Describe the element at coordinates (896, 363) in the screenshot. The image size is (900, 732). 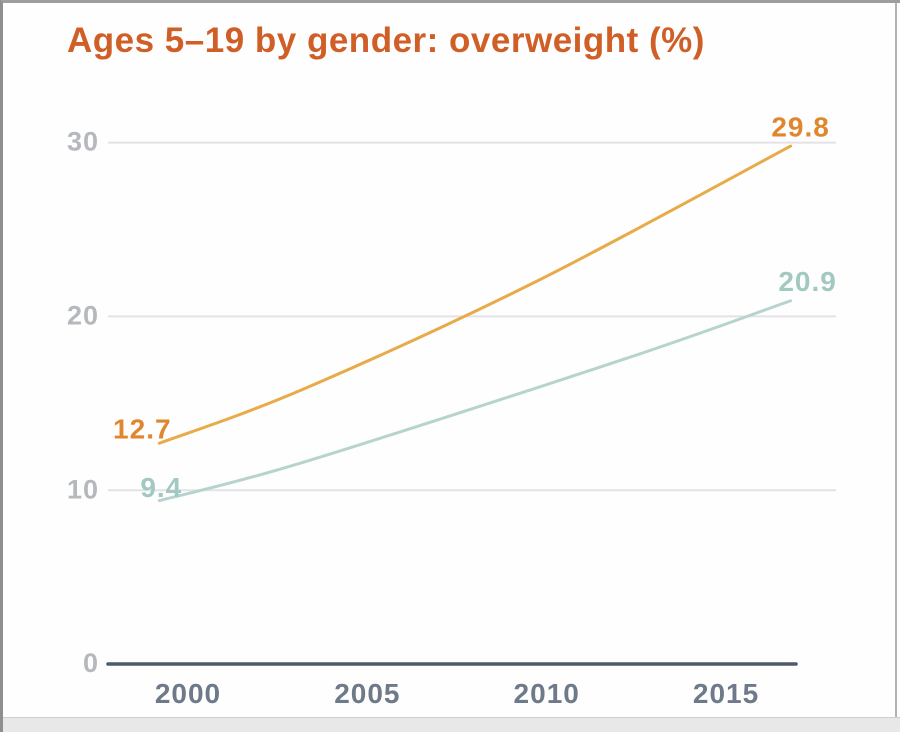
I see `window-right-edge` at that location.